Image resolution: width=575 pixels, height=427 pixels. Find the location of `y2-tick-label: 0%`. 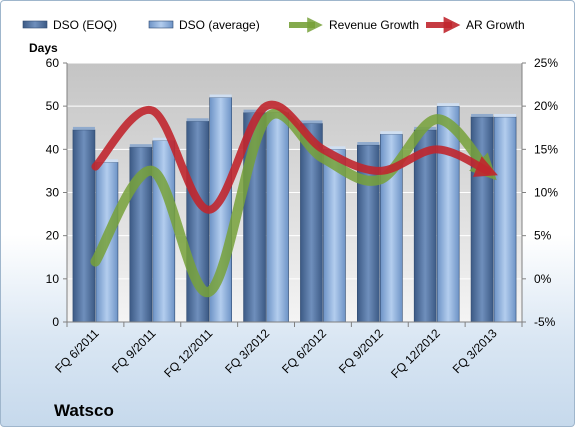

y2-tick-label: 0% is located at coordinates (543, 279).